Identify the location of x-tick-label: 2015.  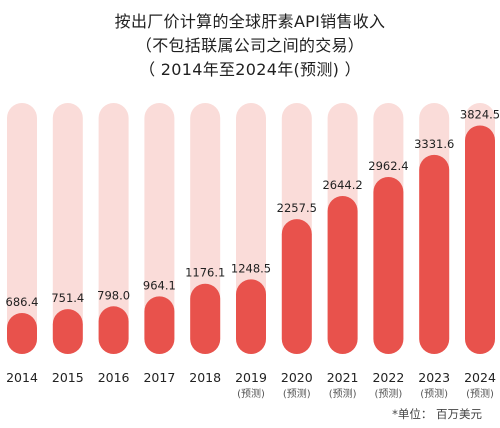
(68, 377).